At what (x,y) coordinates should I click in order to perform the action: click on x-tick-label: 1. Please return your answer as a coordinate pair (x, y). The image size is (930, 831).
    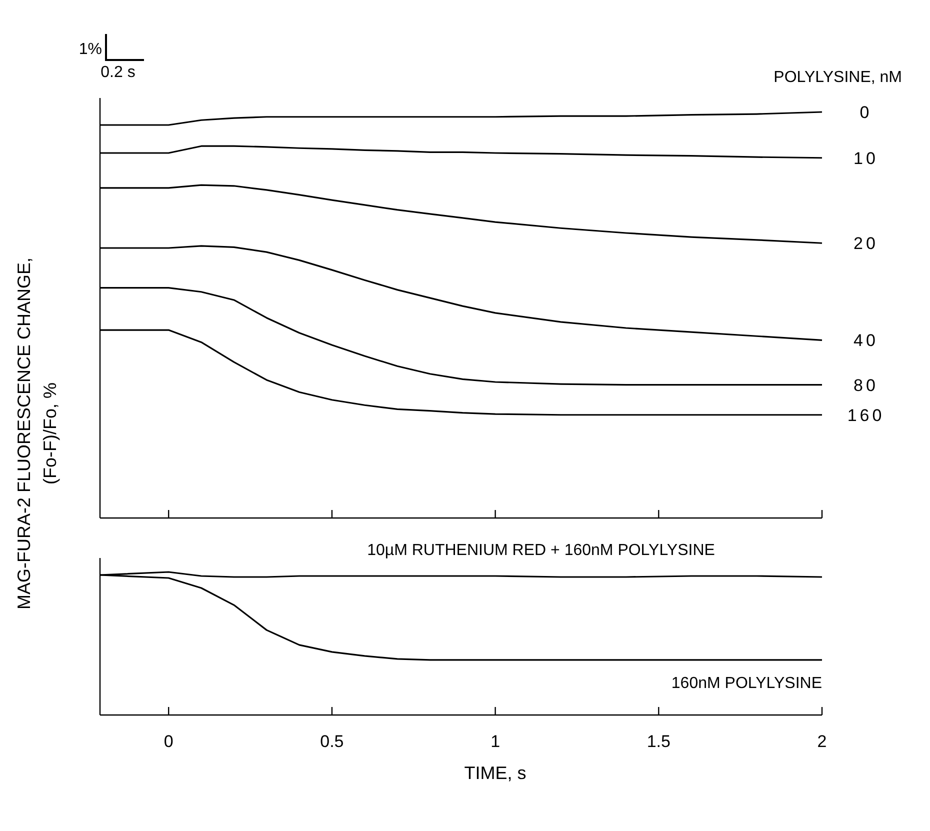
    Looking at the image, I should click on (495, 741).